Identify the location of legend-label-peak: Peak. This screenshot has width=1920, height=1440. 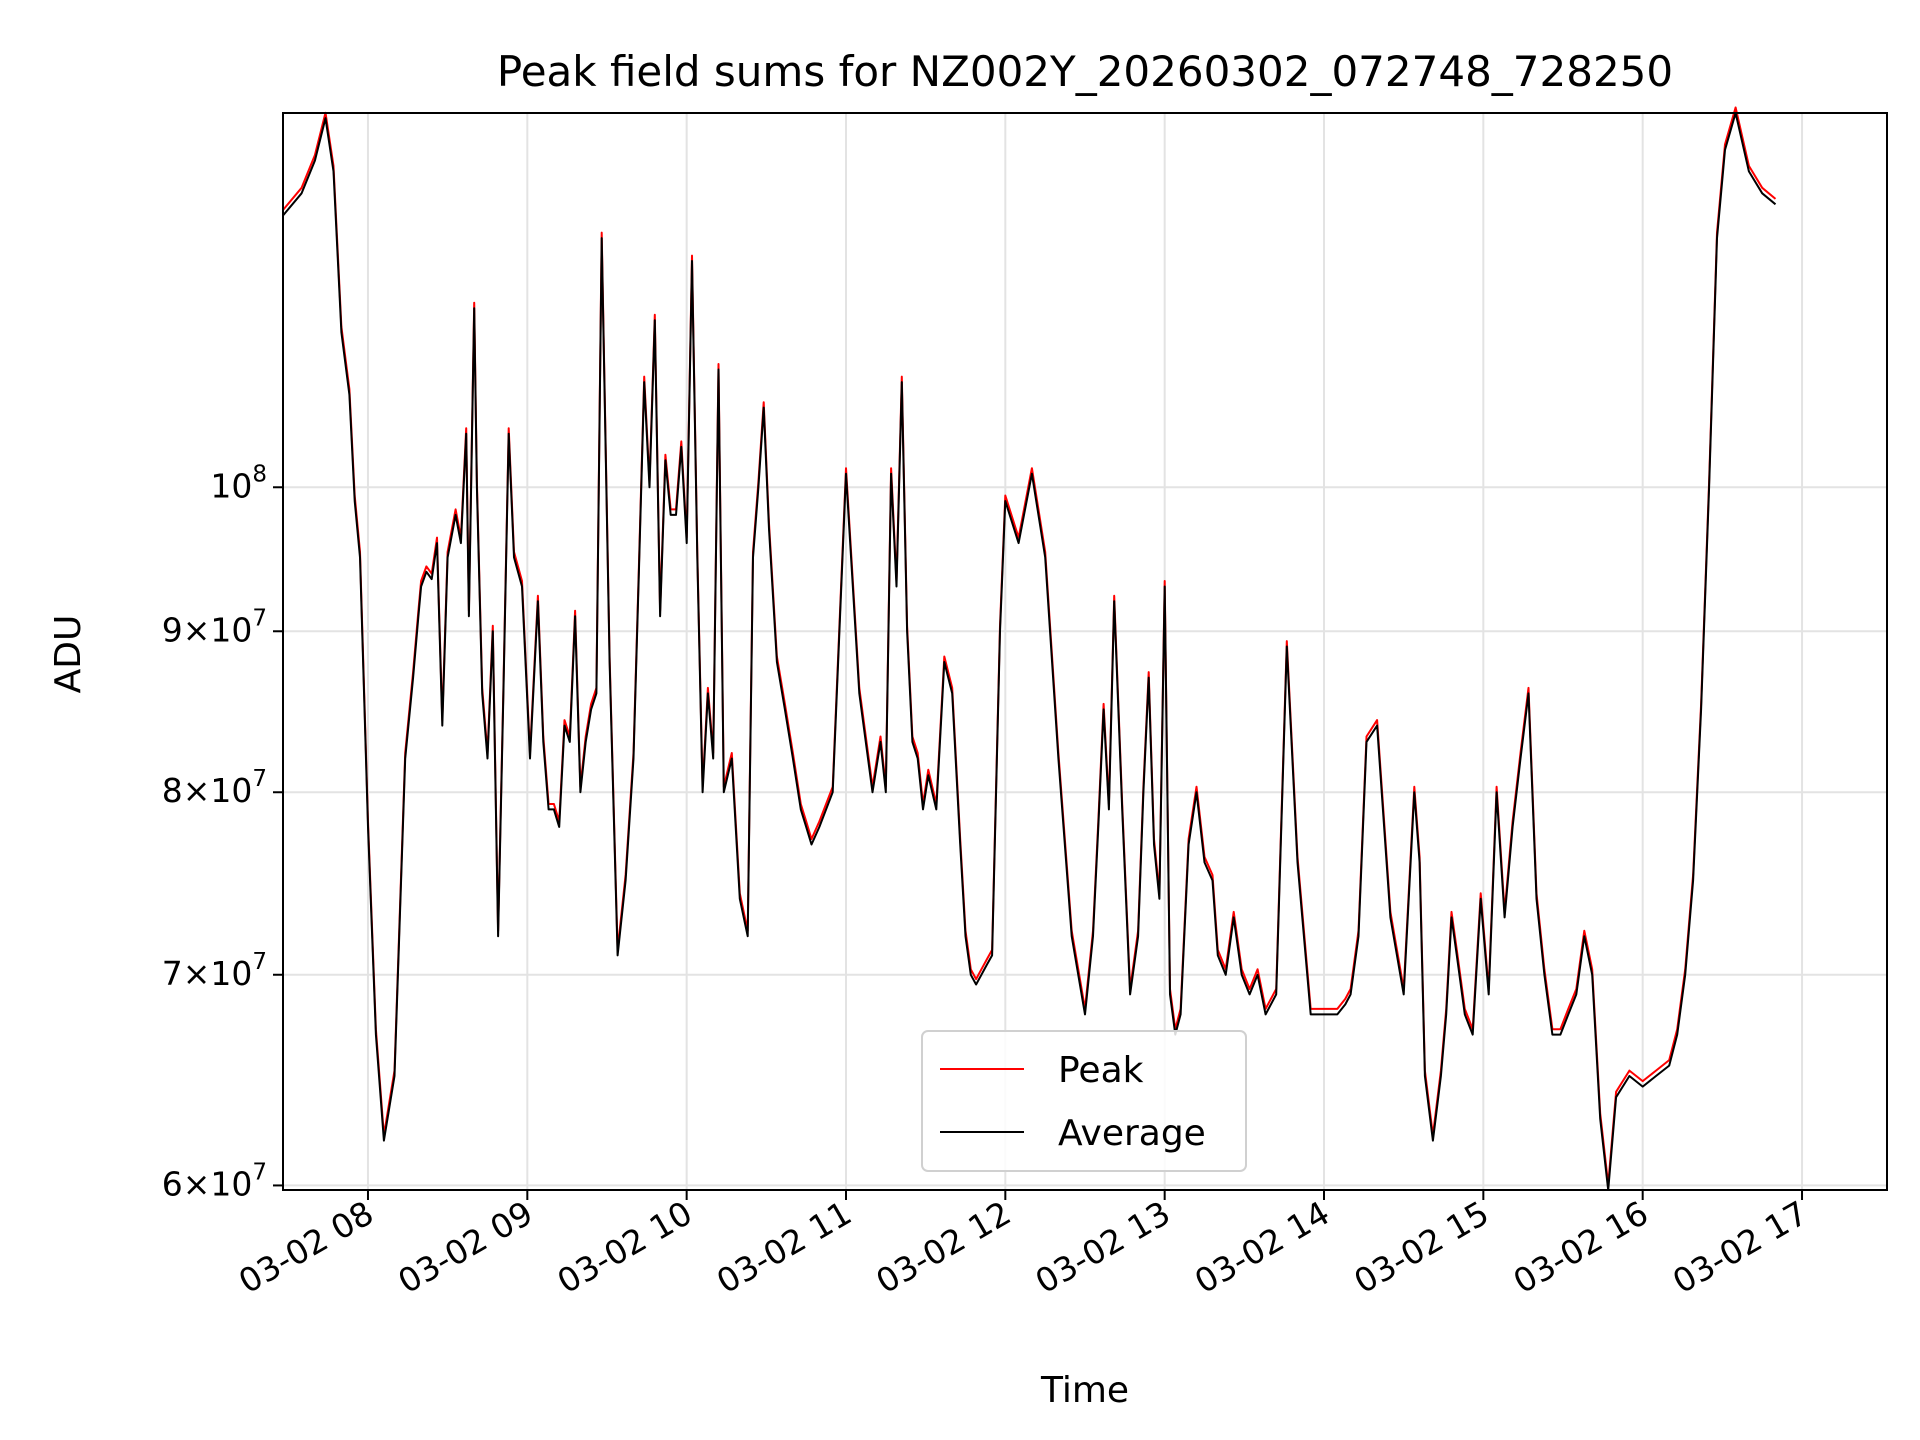
(1101, 1070).